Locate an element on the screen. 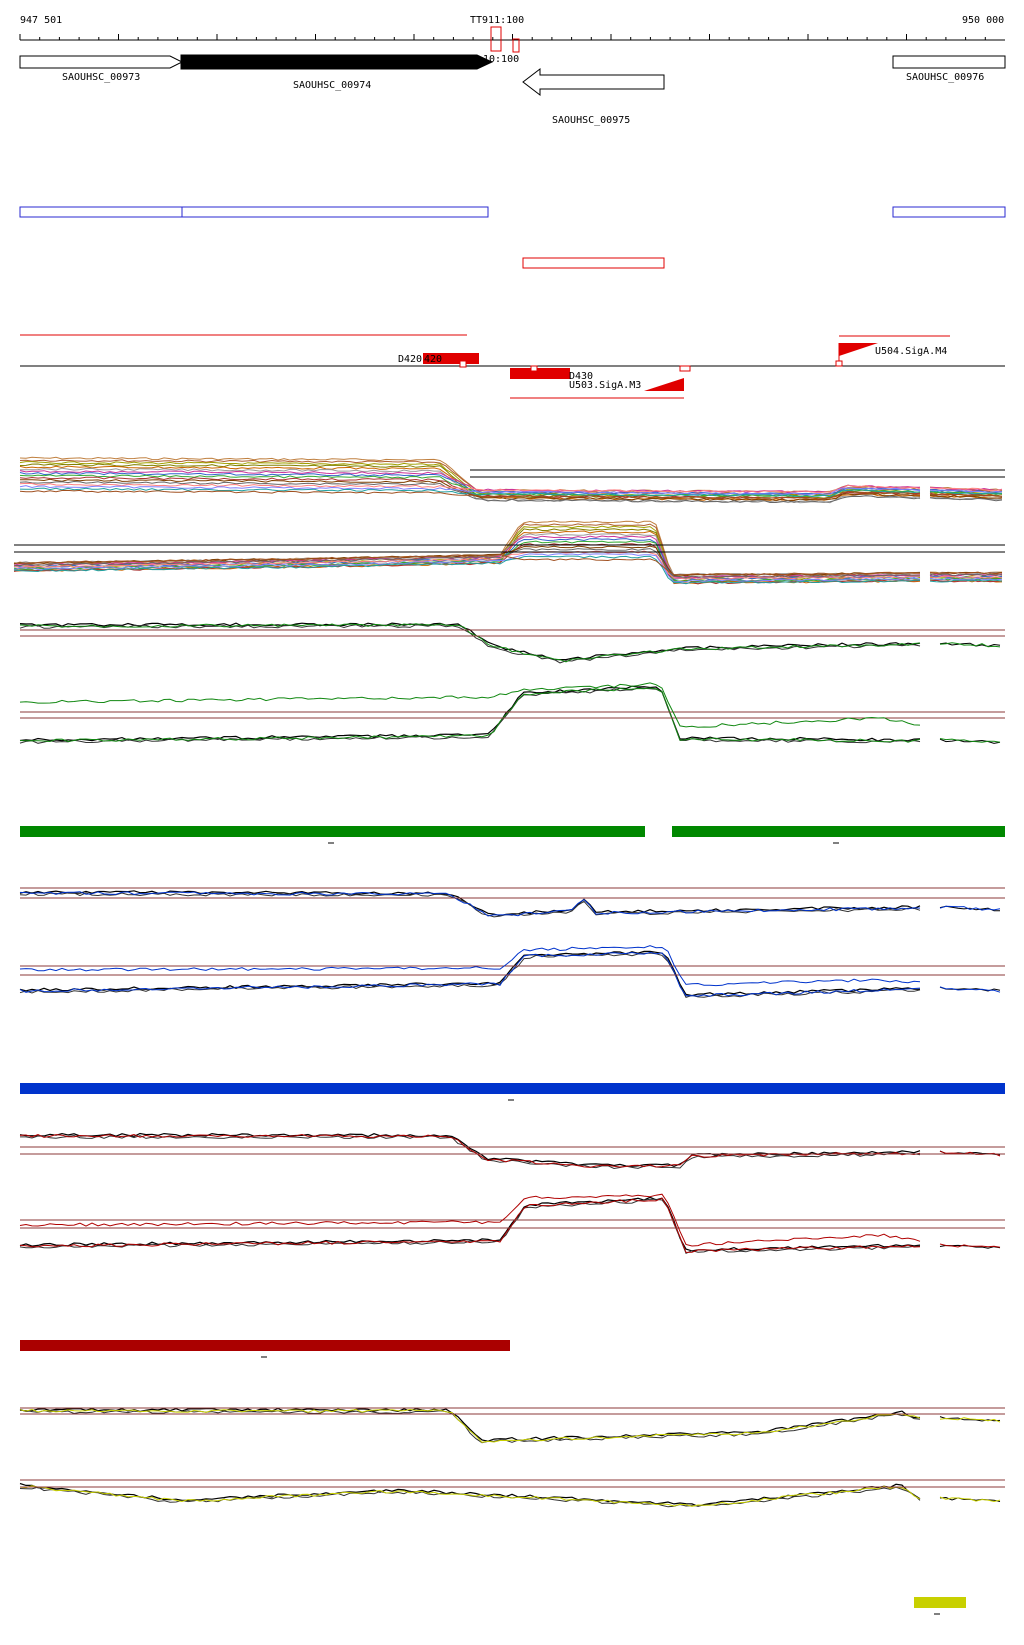 The height and width of the screenshot is (1645, 1024). gene-label-SAOUHSC_00975: SAOUHSC_00975 is located at coordinates (591, 120).